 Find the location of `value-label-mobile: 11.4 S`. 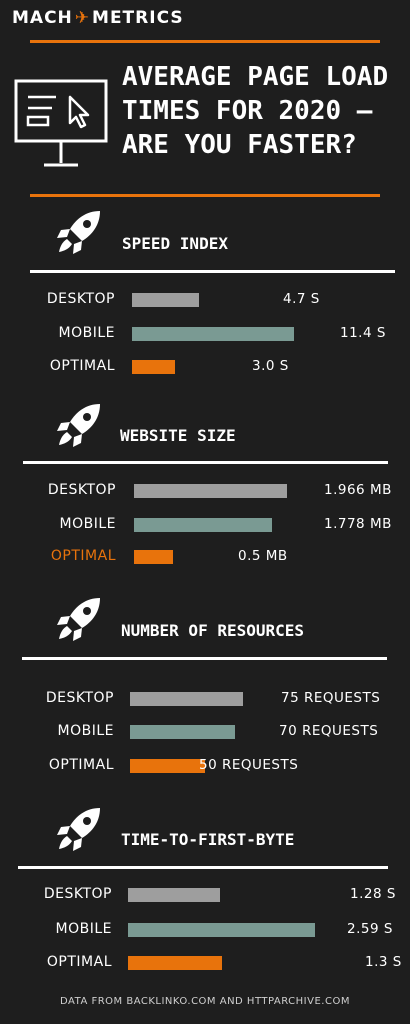

value-label-mobile: 11.4 S is located at coordinates (363, 333).